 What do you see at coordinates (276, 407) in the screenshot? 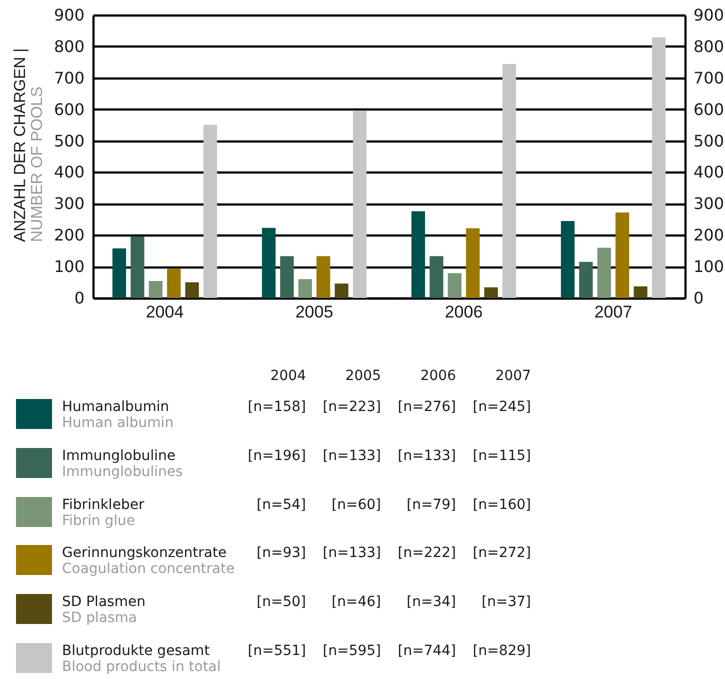
I see `text: [n=158]` at bounding box center [276, 407].